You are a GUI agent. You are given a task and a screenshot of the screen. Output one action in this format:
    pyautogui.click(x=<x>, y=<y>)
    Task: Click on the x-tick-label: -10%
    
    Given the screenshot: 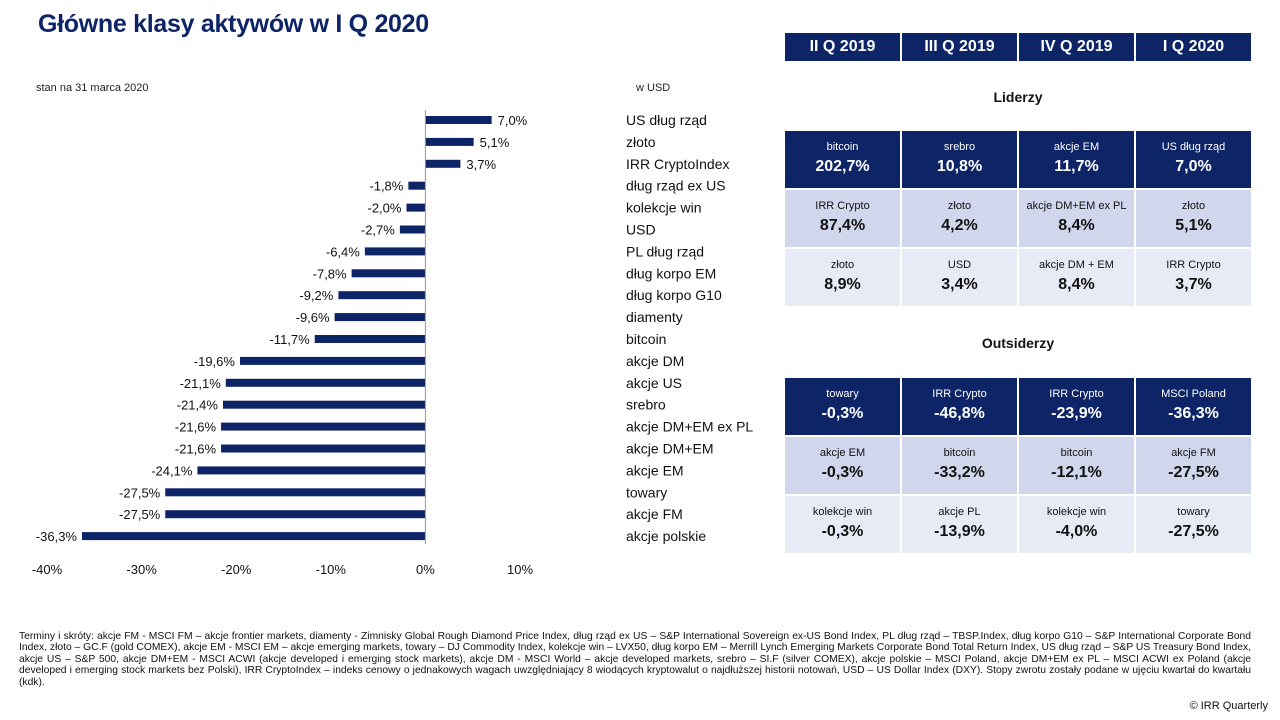 What is the action you would take?
    pyautogui.click(x=331, y=569)
    